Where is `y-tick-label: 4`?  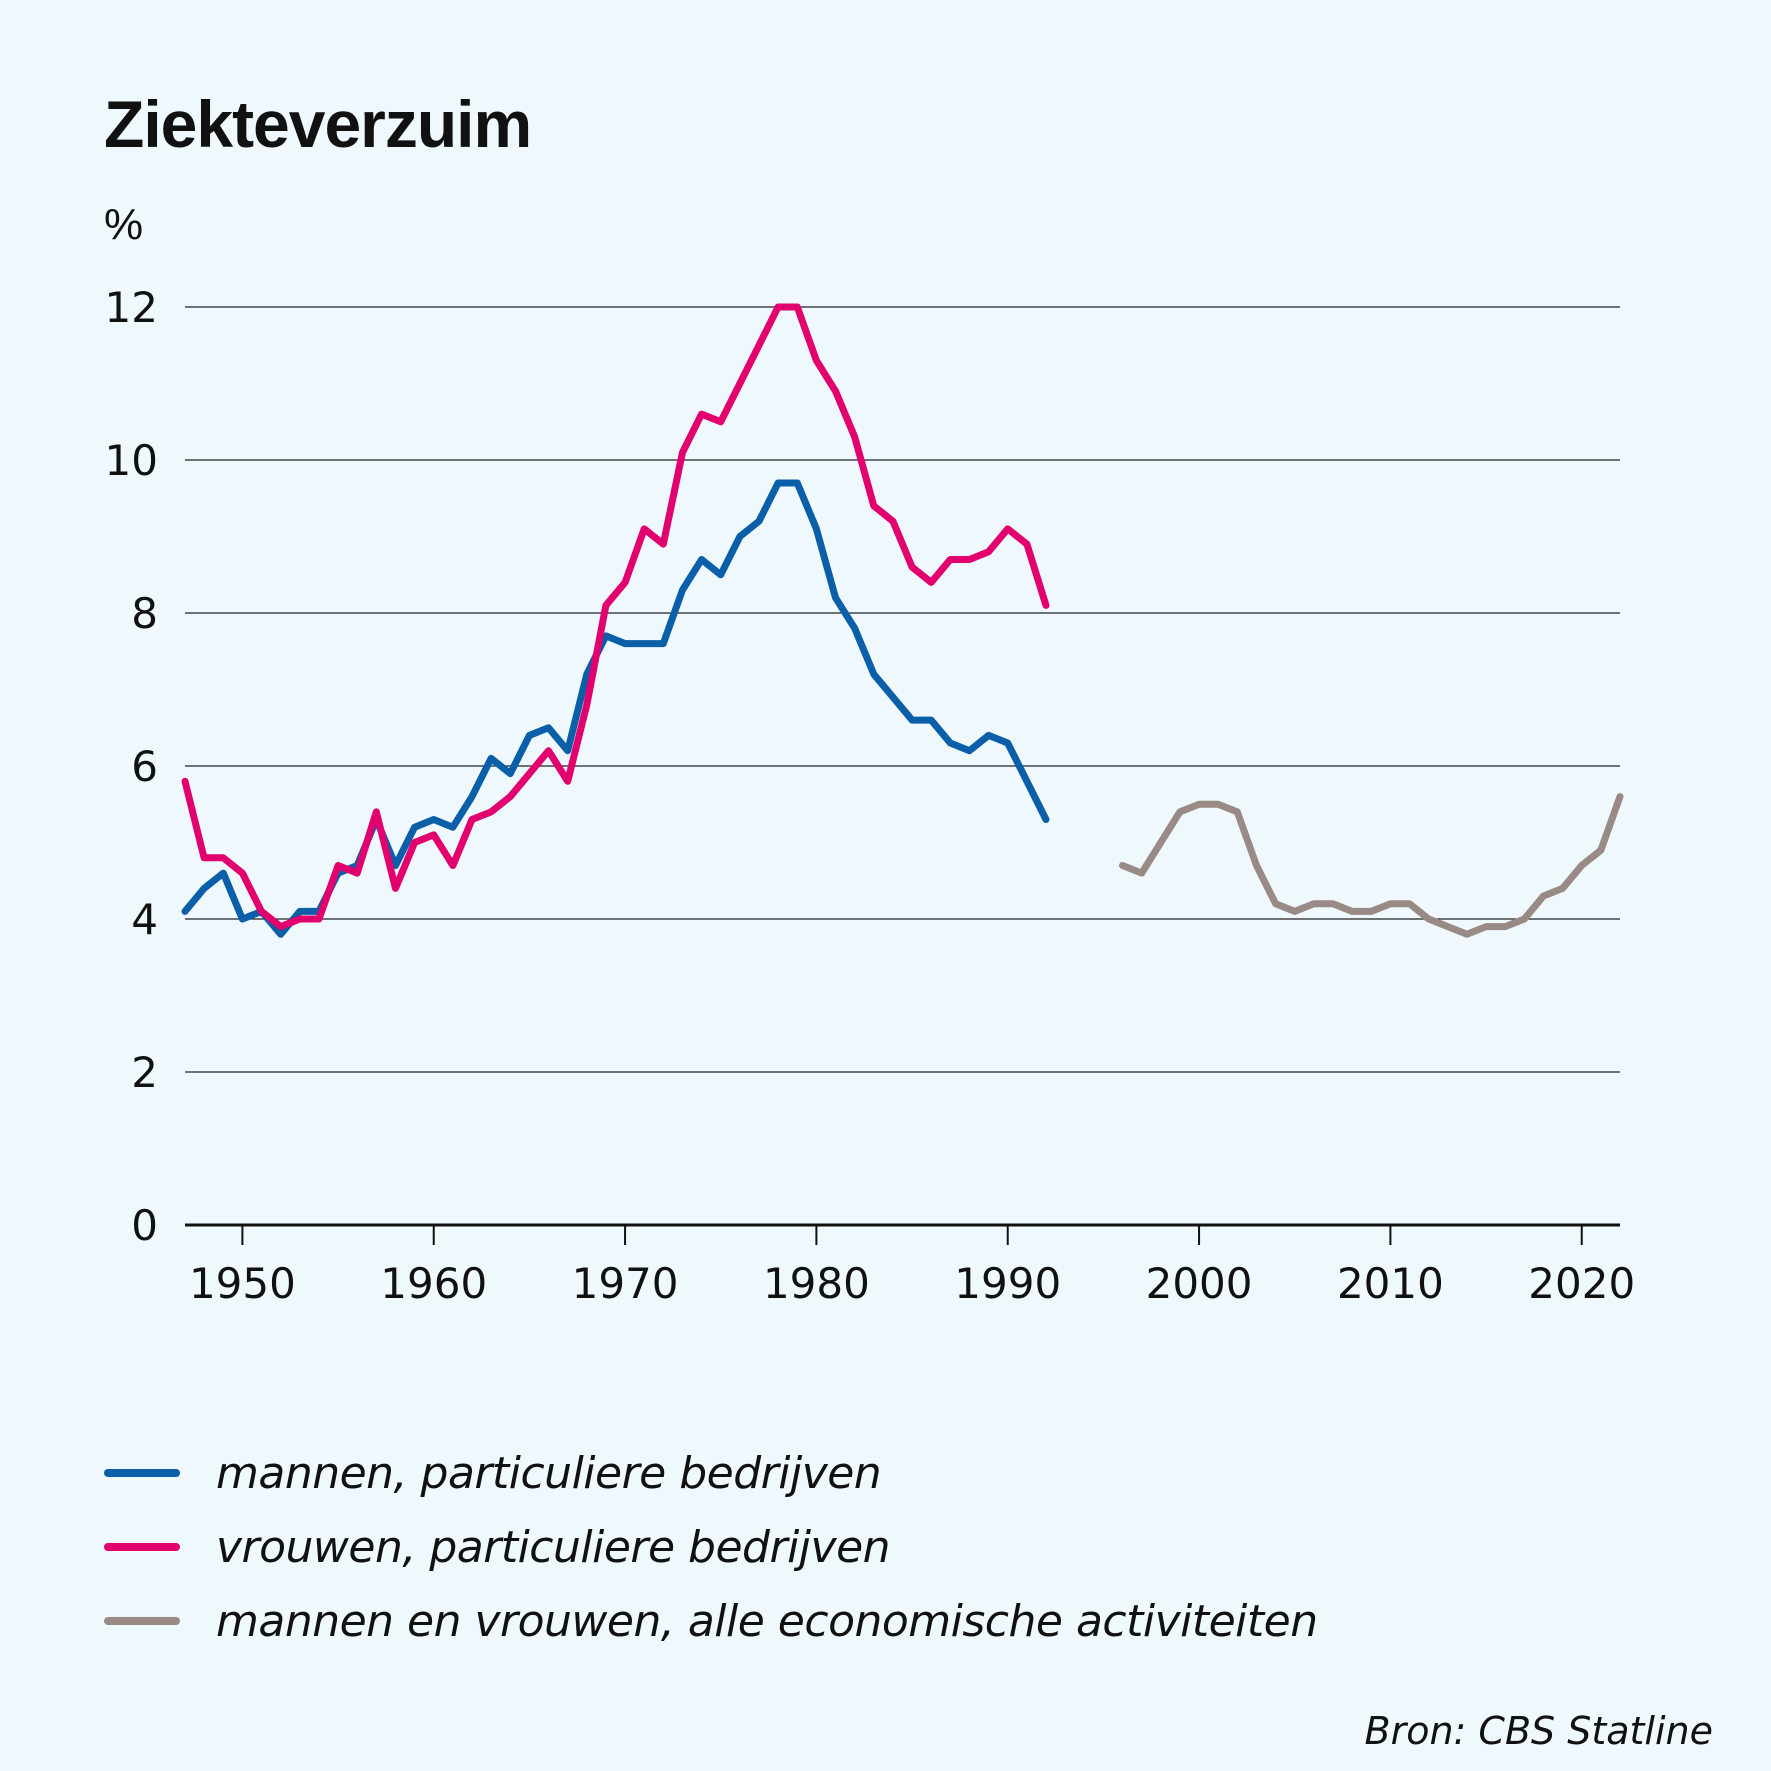
y-tick-label: 4 is located at coordinates (144, 919).